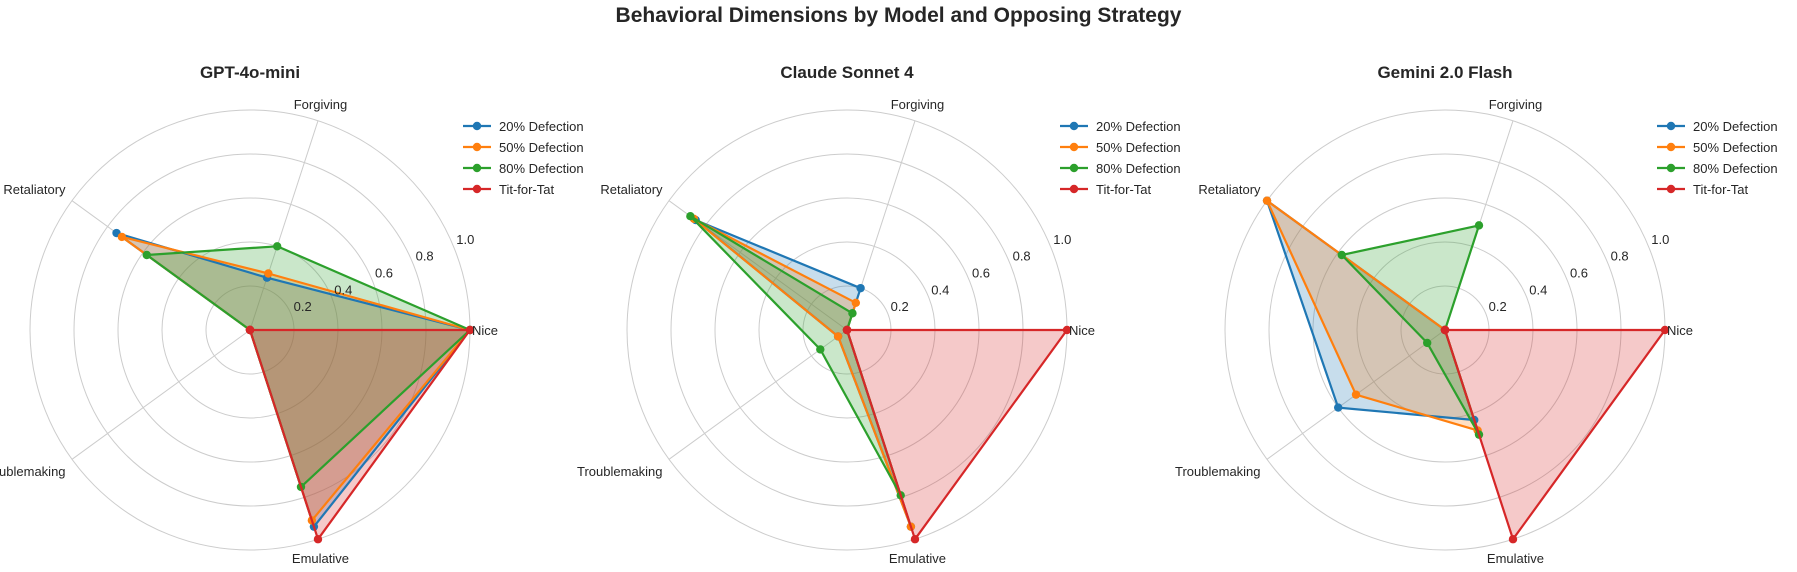 This screenshot has height=572, width=1797. I want to click on panel-title: GPT-4o-mini, so click(250, 72).